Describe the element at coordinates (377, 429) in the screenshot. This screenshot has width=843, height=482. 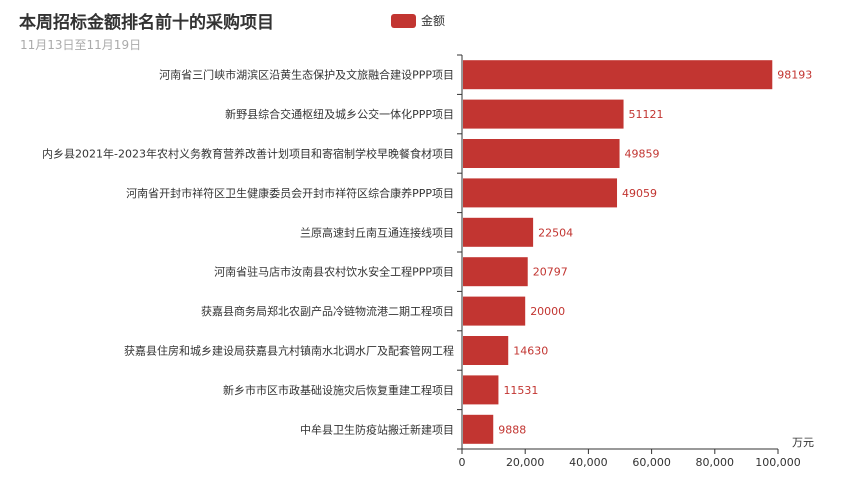
I see `category-label: 中牟县卫生防疫站搬迁新建项目` at that location.